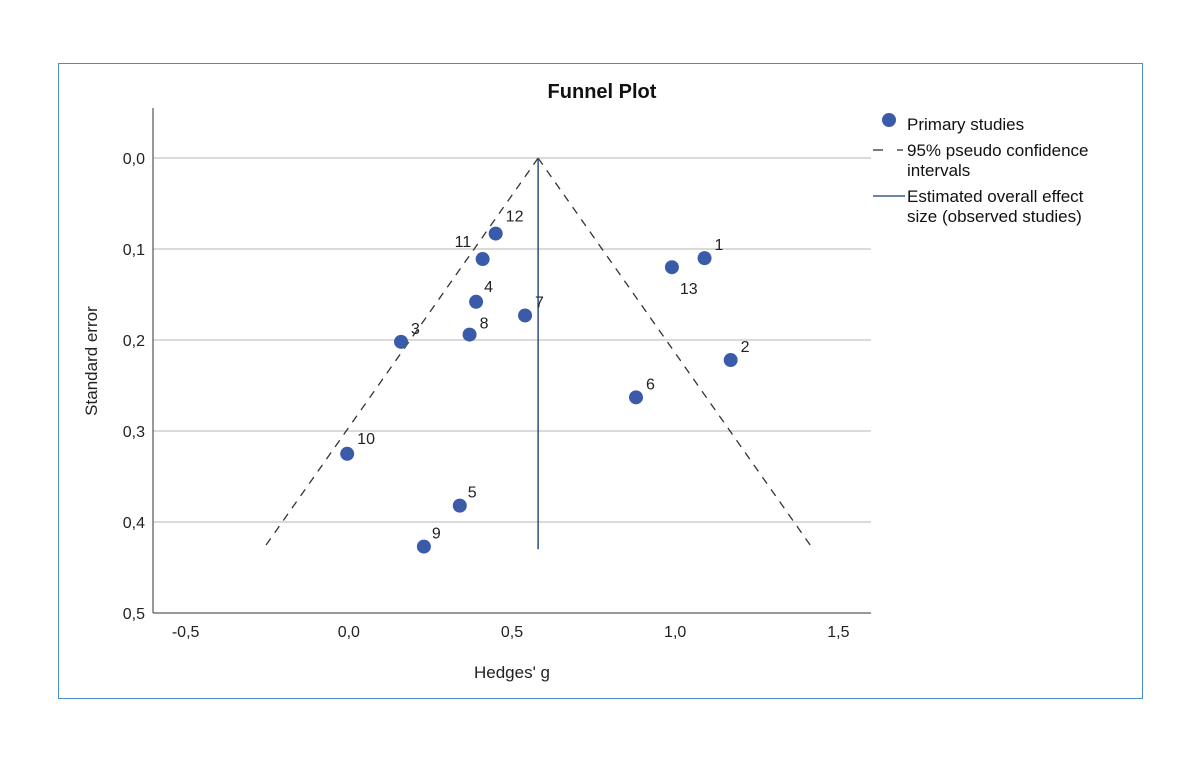  I want to click on study-point-label: 8, so click(484, 324).